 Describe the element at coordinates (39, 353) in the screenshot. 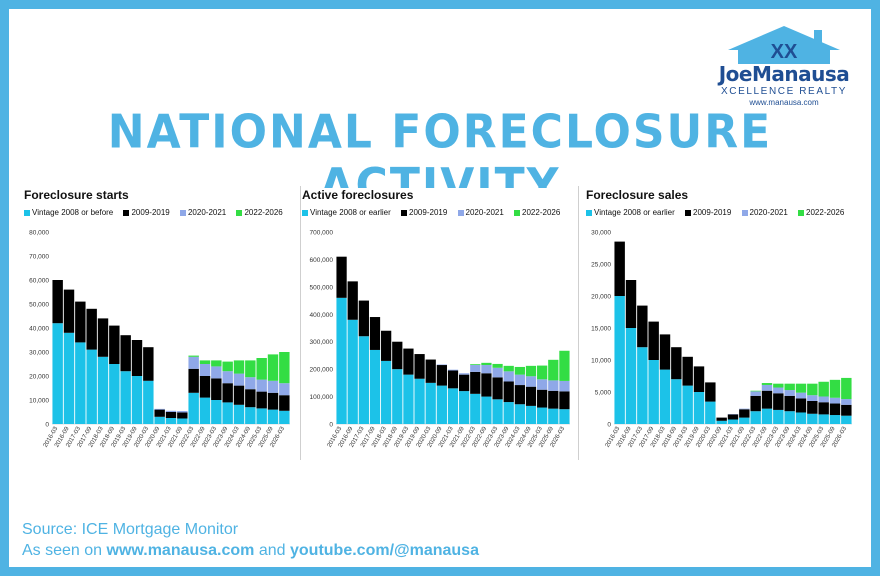

I see `y-tick-label: 30,000` at that location.